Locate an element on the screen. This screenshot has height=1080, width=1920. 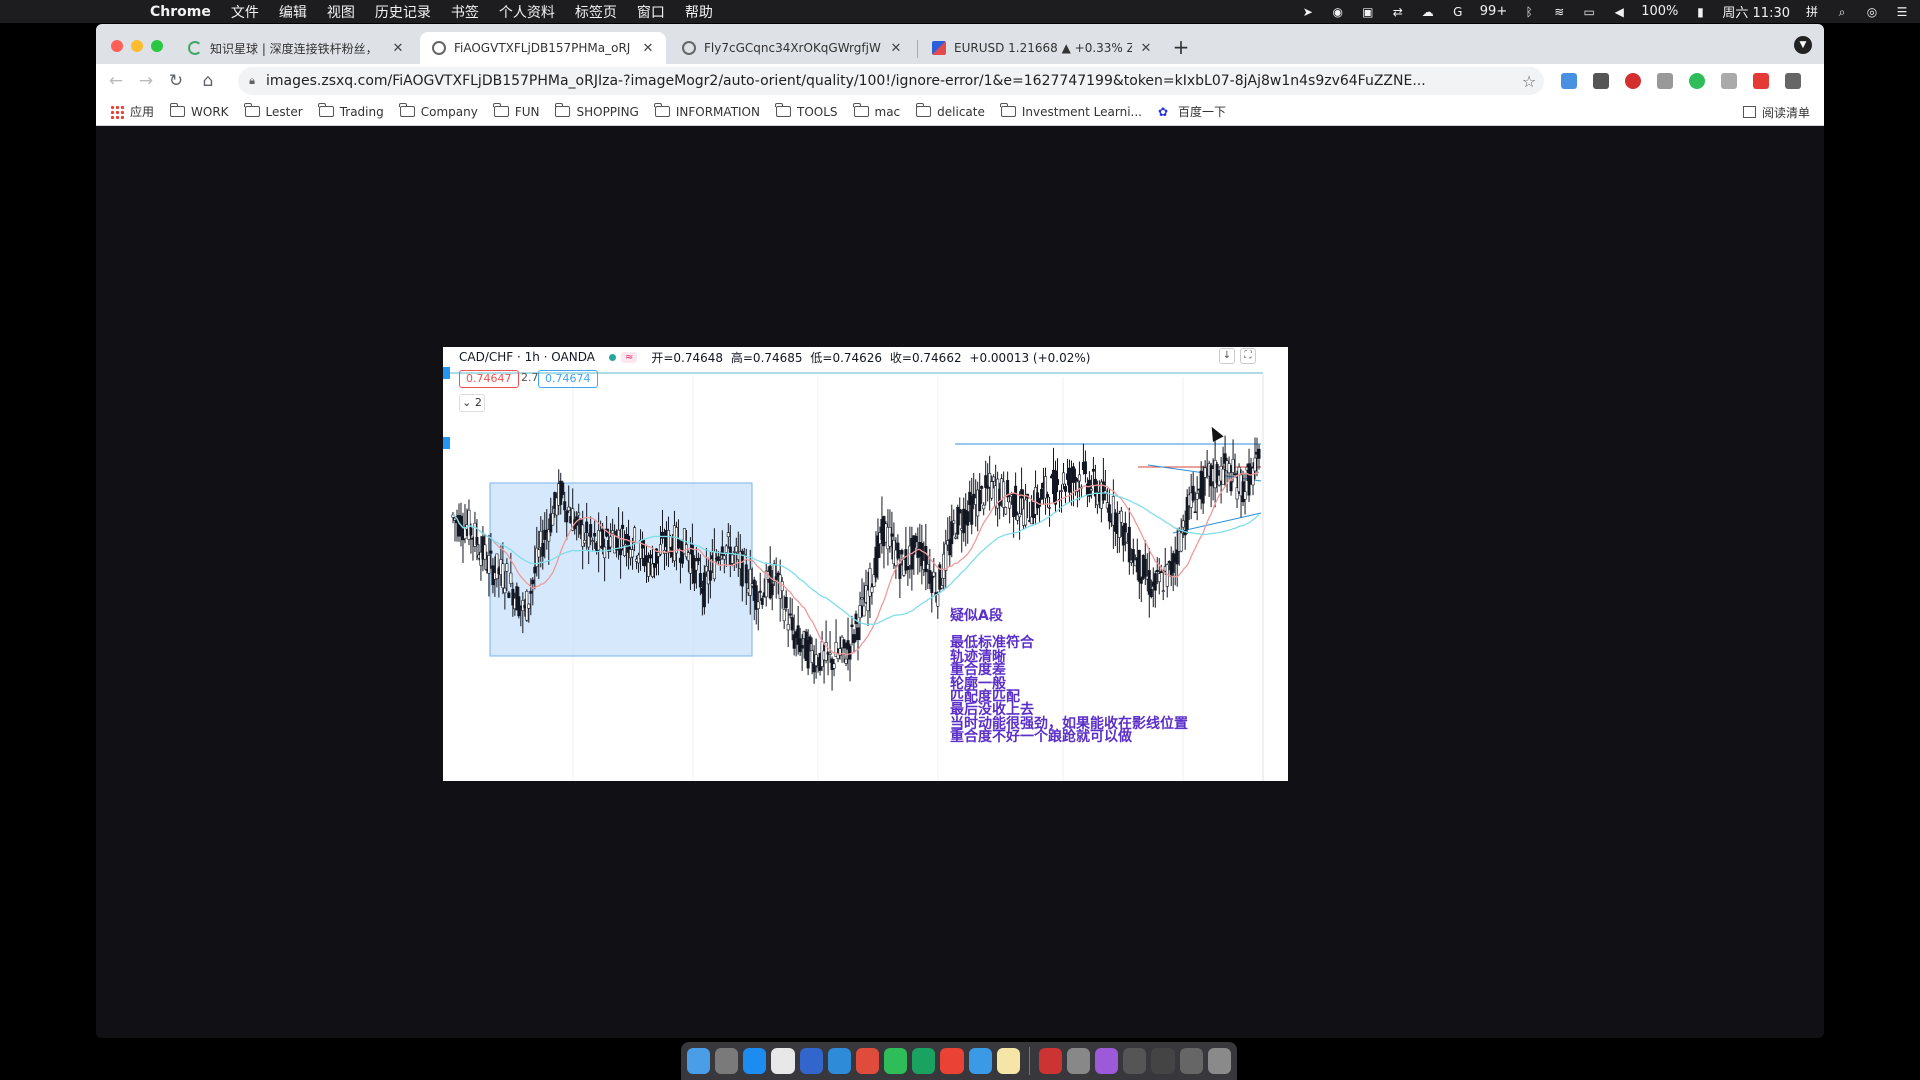
extension-icon is located at coordinates (1601, 81).